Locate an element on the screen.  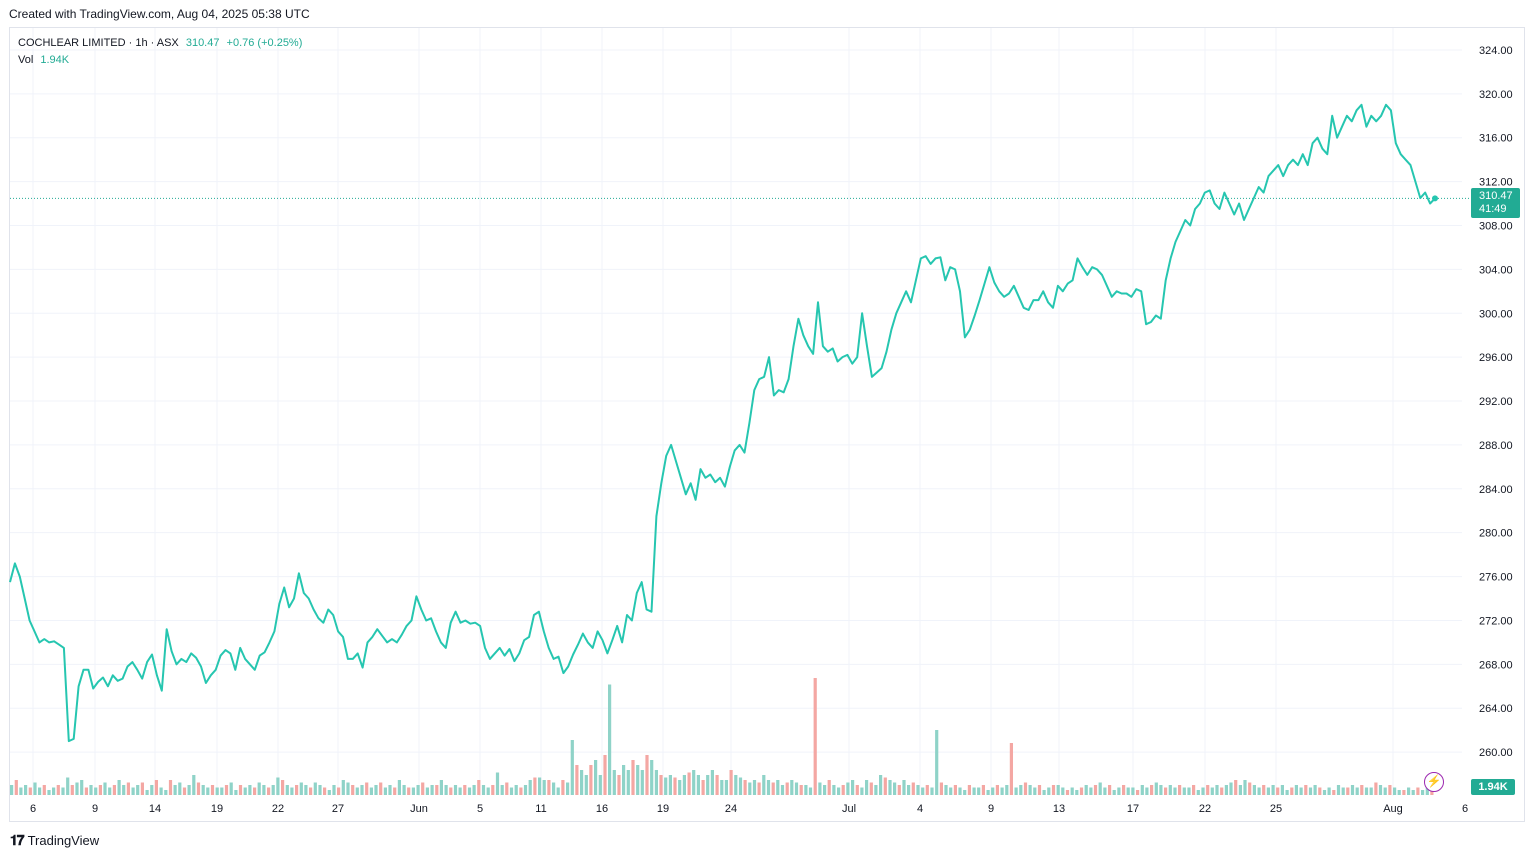
x-tick-label: Aug is located at coordinates (1393, 809).